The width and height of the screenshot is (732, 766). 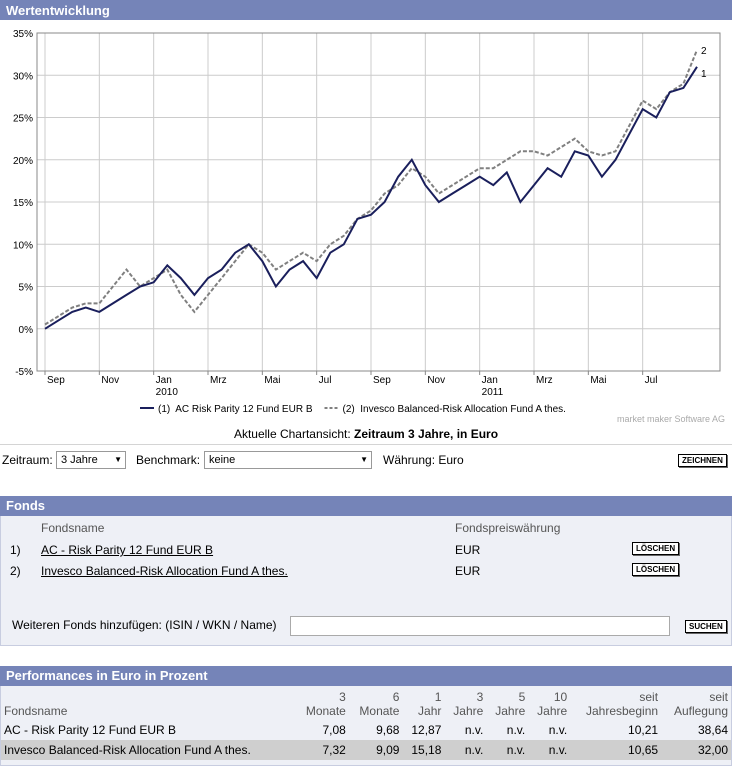 I want to click on performance-title: Performances in Euro in Prozent, so click(x=366, y=676).